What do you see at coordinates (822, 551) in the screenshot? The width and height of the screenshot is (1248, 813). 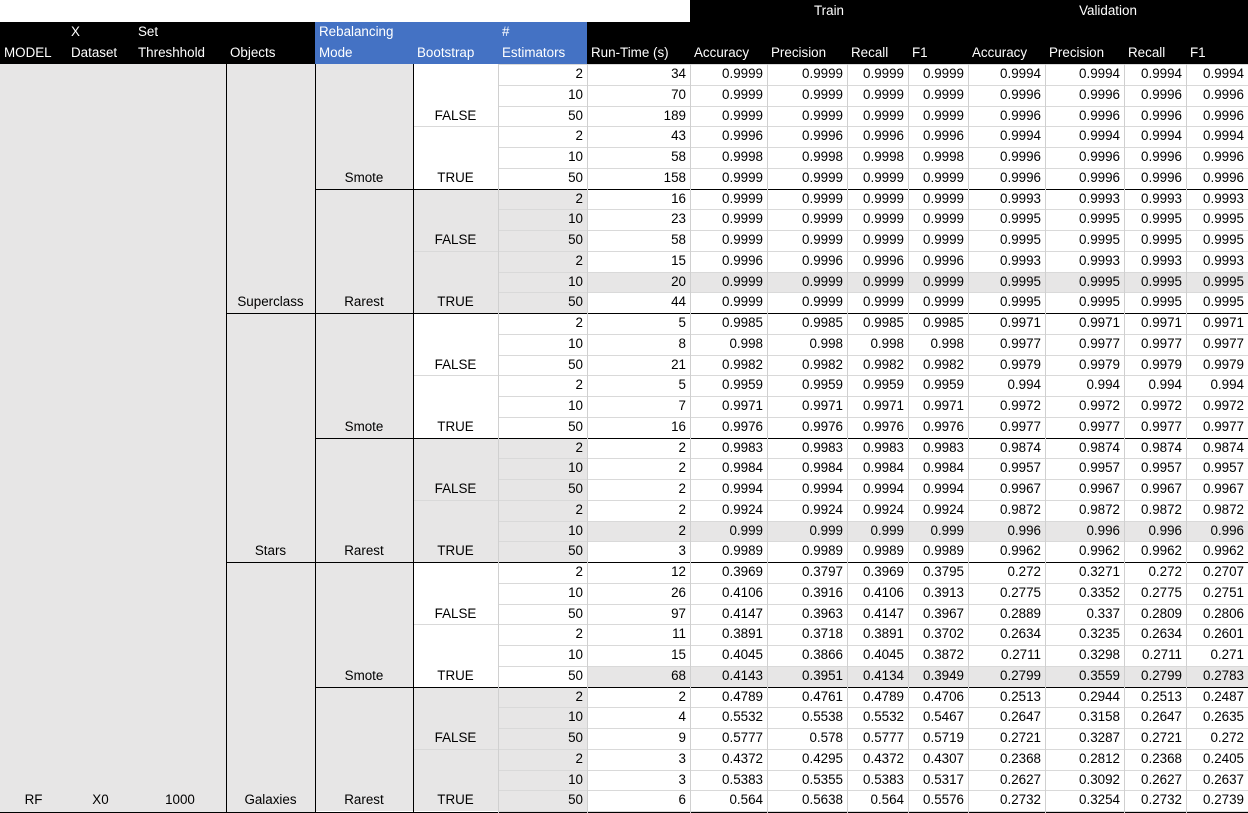 I see `train-precision-cell: 0.9989` at bounding box center [822, 551].